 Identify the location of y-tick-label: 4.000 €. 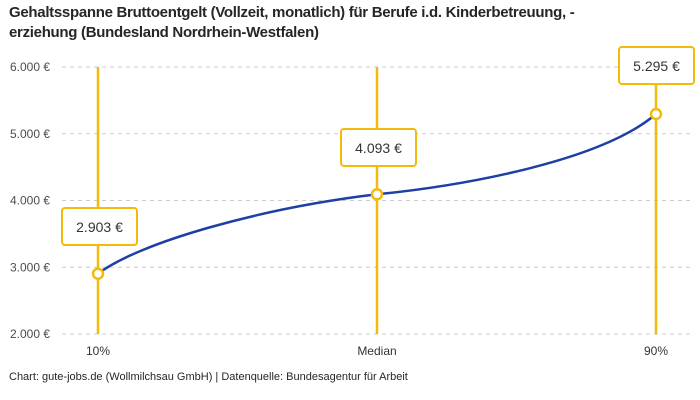
(30, 201).